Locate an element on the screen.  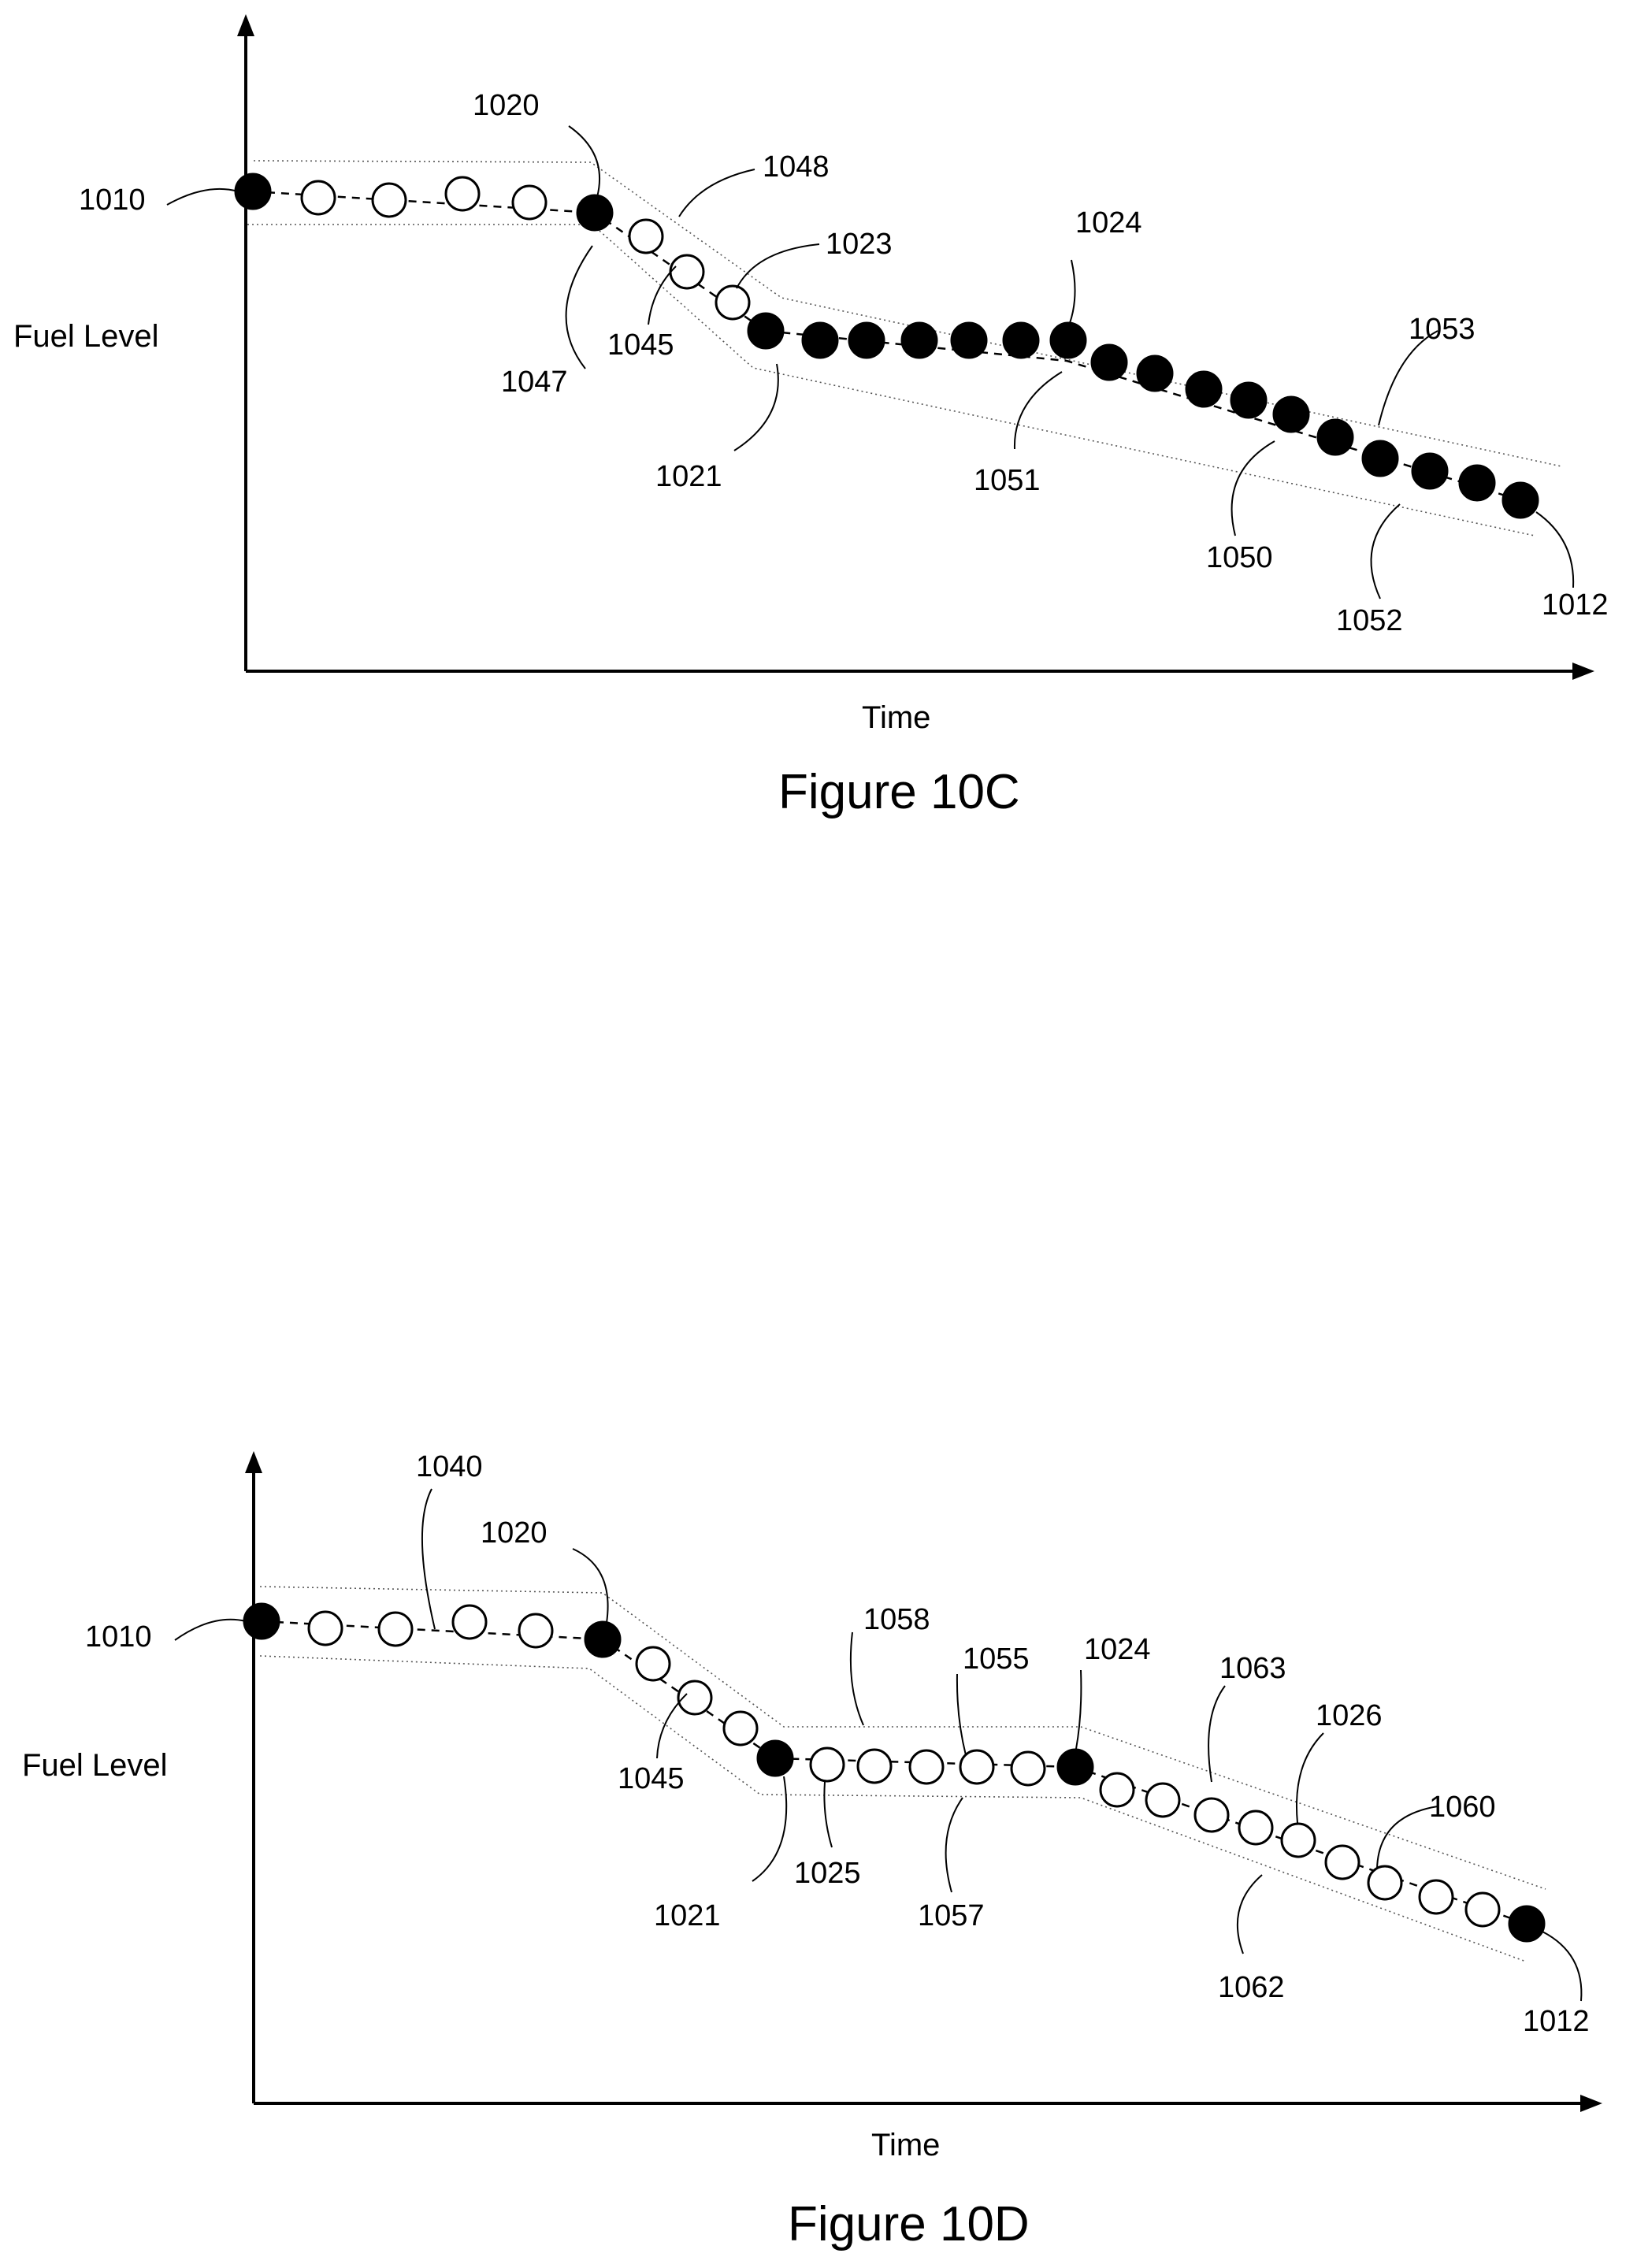
data-points-10c is located at coordinates (886, 346).